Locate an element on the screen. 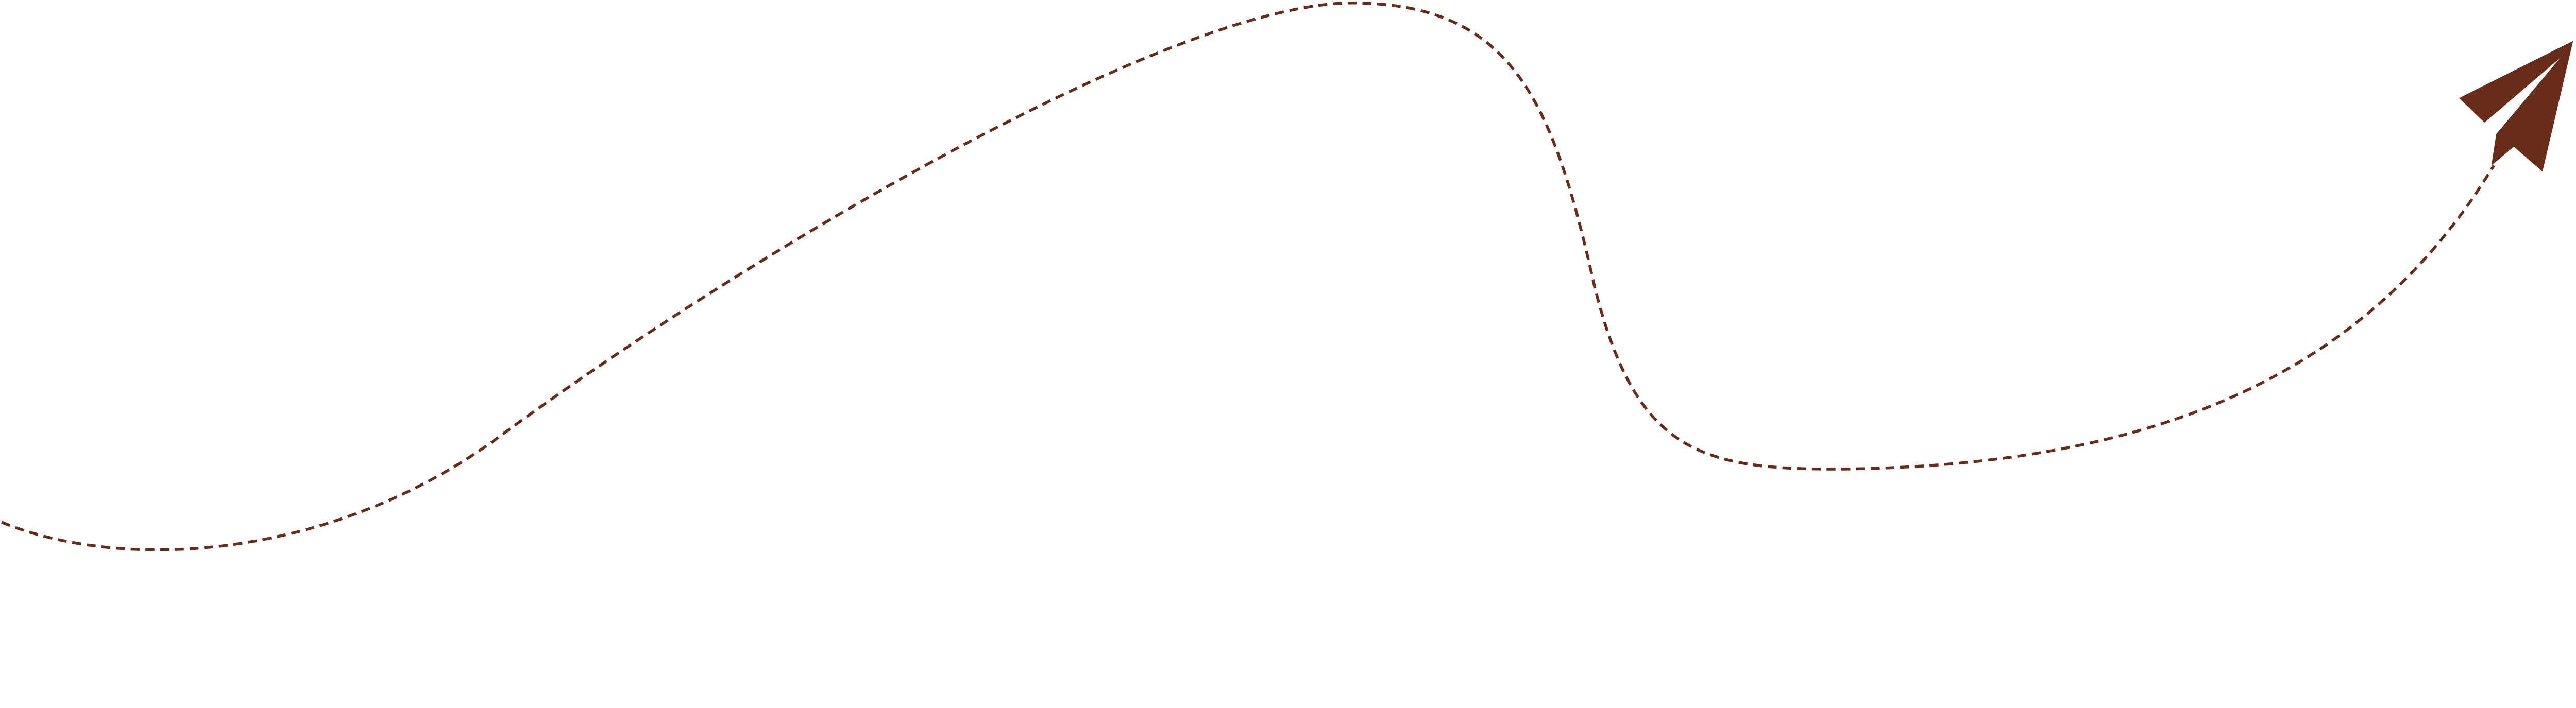 The height and width of the screenshot is (708, 2576). paper-plane-body is located at coordinates (2532, 106).